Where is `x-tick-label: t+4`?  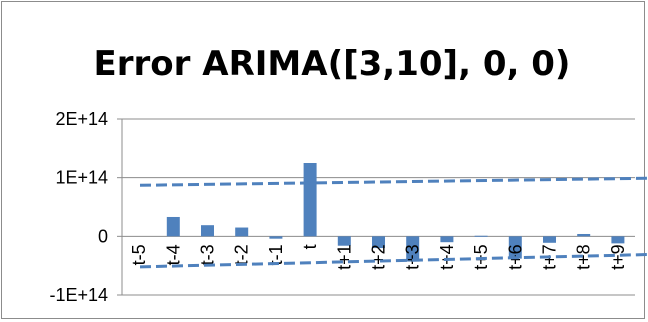 x-tick-label: t+4 is located at coordinates (447, 257).